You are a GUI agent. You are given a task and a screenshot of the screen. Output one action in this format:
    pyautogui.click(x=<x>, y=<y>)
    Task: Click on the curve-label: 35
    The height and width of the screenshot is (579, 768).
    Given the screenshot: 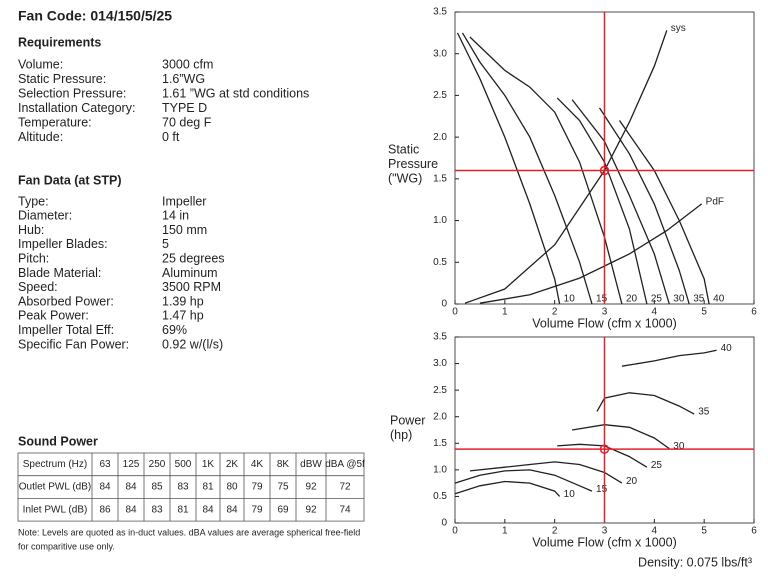 What is the action you would take?
    pyautogui.click(x=704, y=412)
    